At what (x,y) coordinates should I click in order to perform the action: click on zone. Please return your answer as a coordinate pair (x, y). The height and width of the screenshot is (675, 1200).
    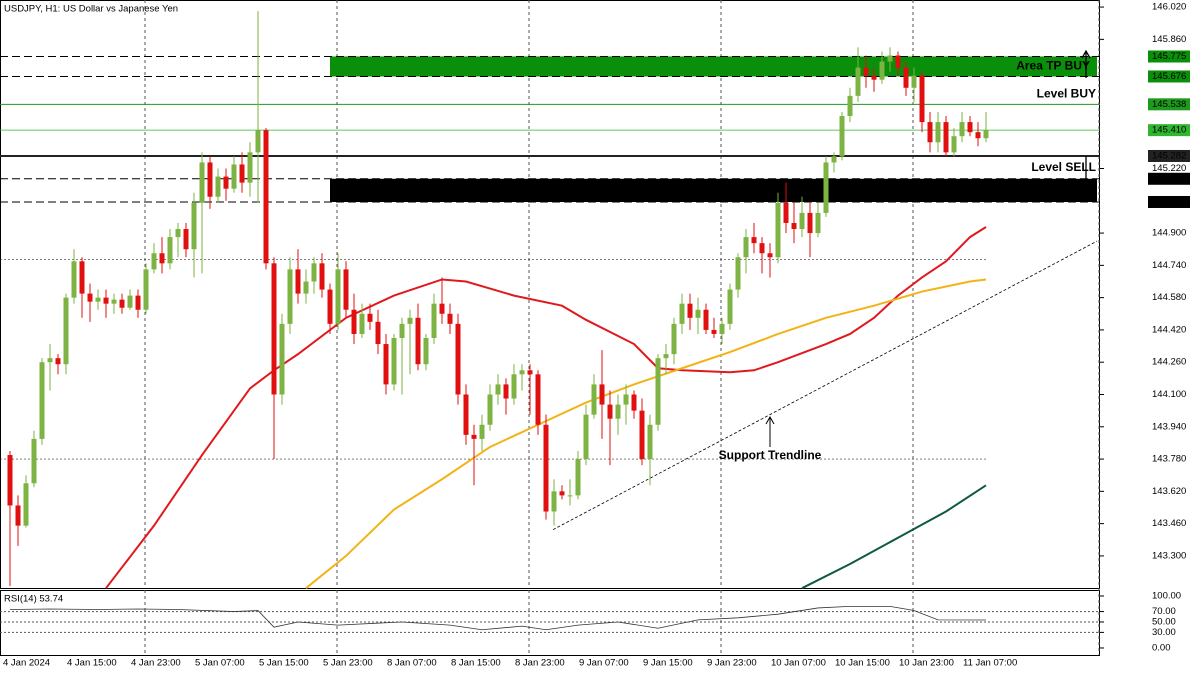
    Looking at the image, I should click on (713, 66).